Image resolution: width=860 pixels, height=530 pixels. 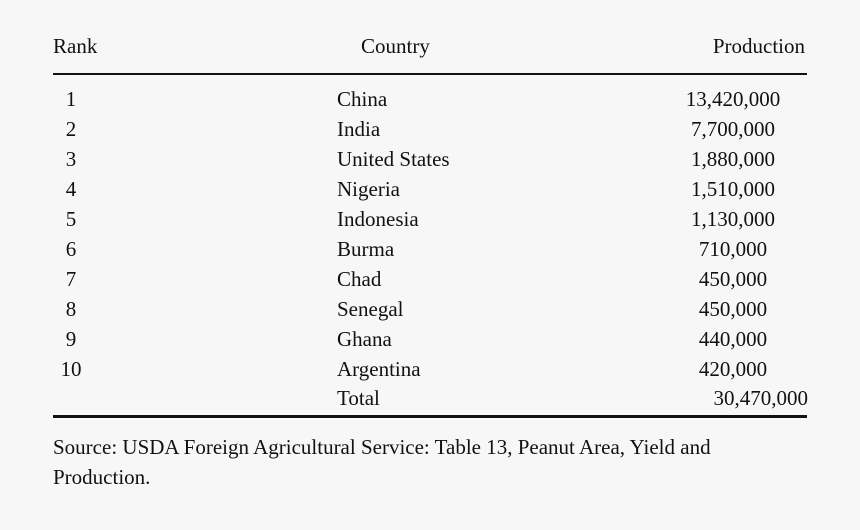 I want to click on rank-cell: 4, so click(x=71, y=189).